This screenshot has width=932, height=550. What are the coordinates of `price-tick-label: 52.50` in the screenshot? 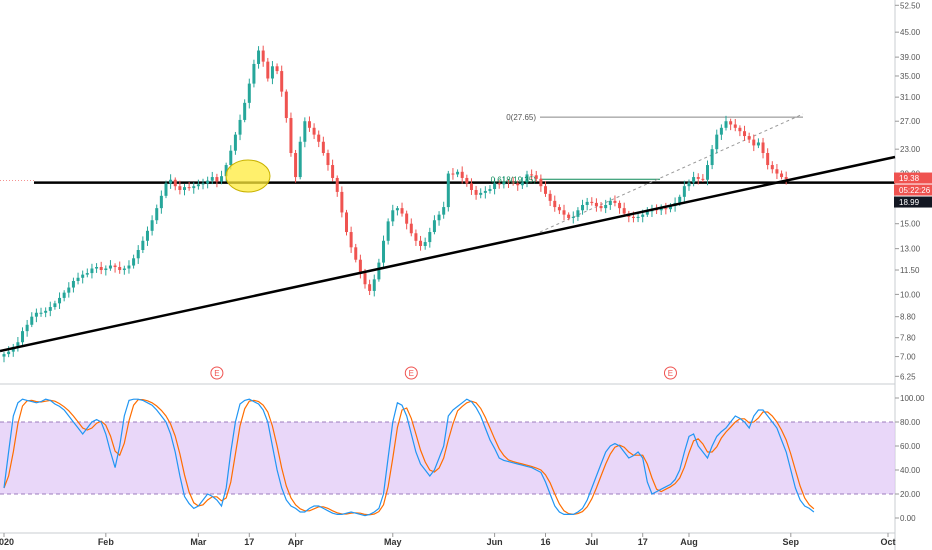 It's located at (910, 5).